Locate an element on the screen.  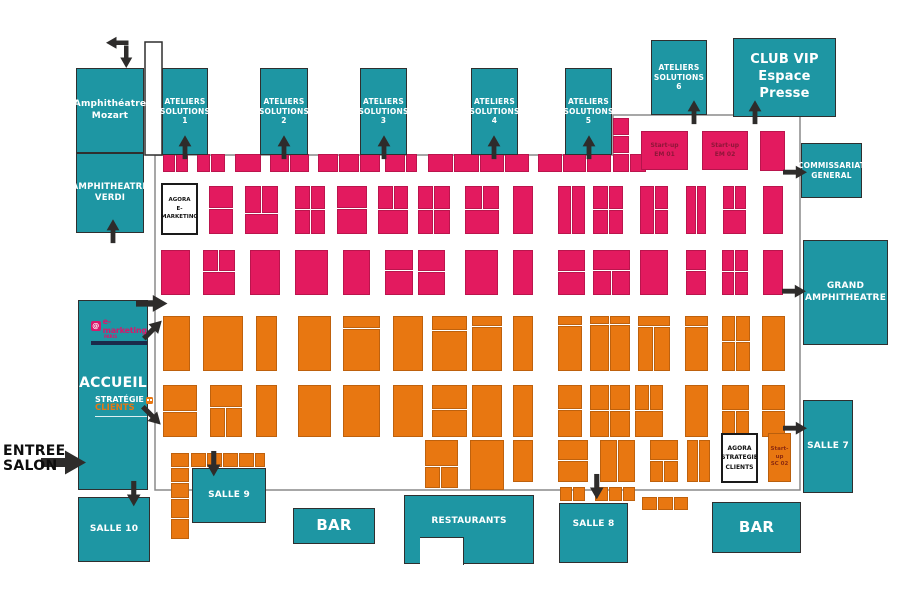
e-marketing-logo-icon: @ is located at coordinates (96, 326).